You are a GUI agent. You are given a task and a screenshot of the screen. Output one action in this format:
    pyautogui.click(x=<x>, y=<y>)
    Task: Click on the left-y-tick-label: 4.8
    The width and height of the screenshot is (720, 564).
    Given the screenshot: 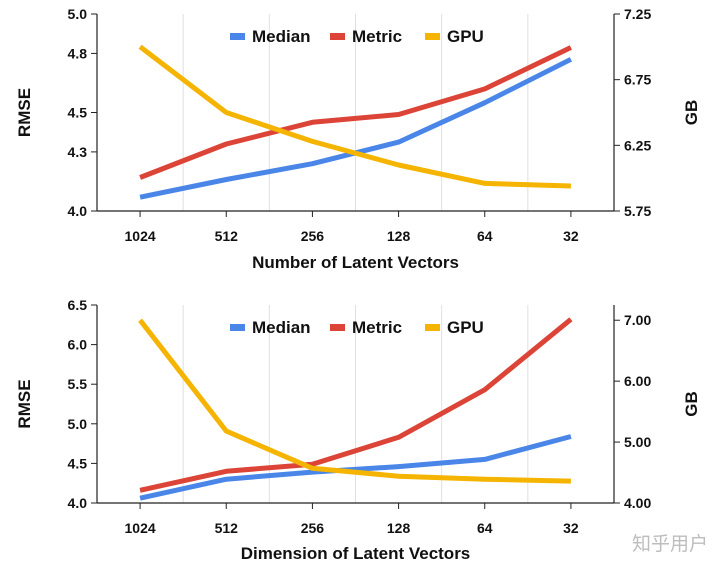 What is the action you would take?
    pyautogui.click(x=78, y=53)
    